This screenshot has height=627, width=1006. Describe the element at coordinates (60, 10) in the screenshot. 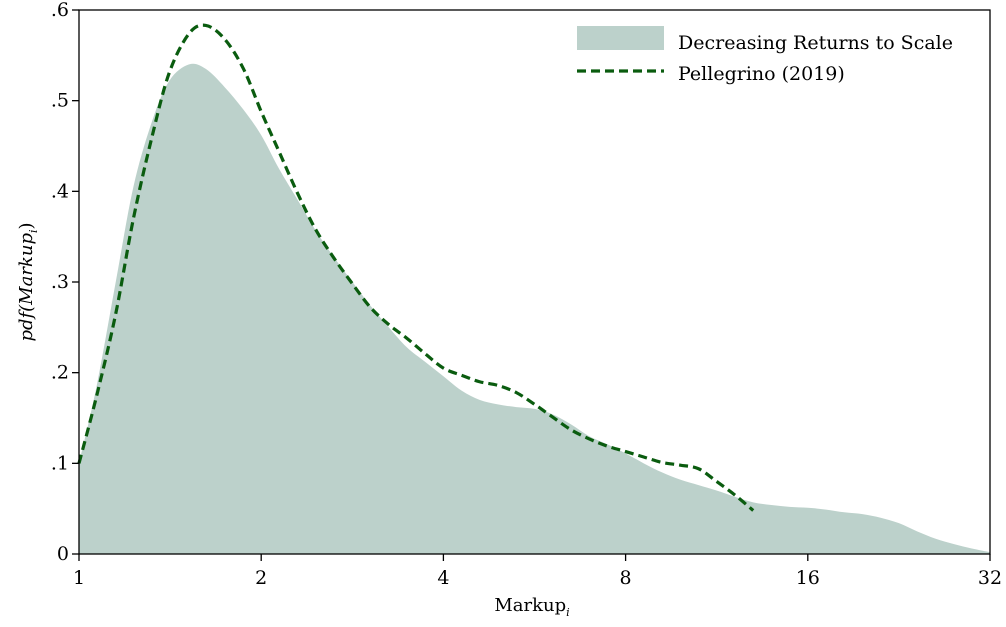

I see `y-tick-label: .6` at that location.